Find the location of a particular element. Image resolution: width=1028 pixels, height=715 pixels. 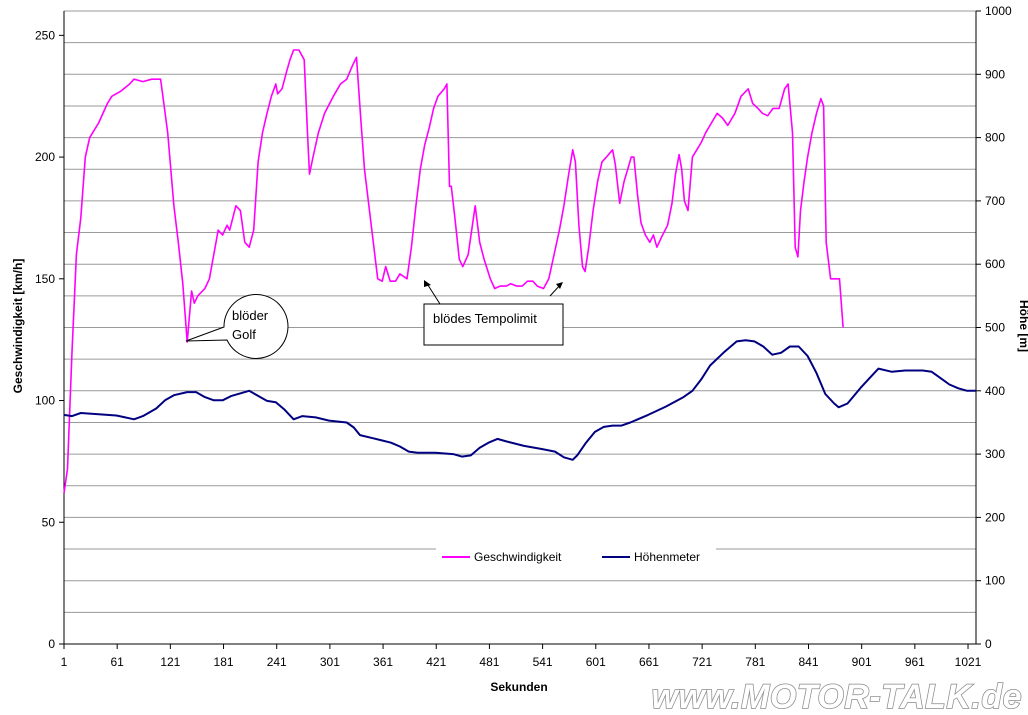

annotation-tempolimit: blödes Tempolimit is located at coordinates (493, 313).